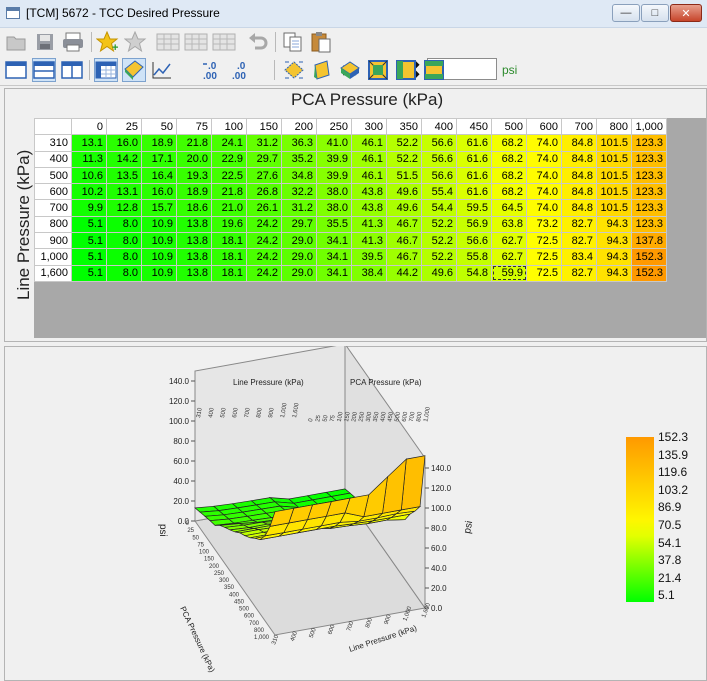  I want to click on layout-single-icon, so click(16, 70).